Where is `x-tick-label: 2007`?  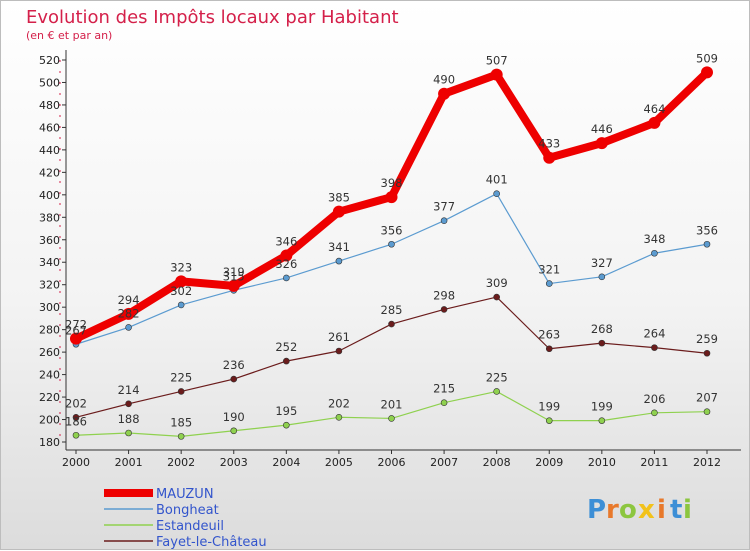
x-tick-label: 2007 is located at coordinates (444, 462).